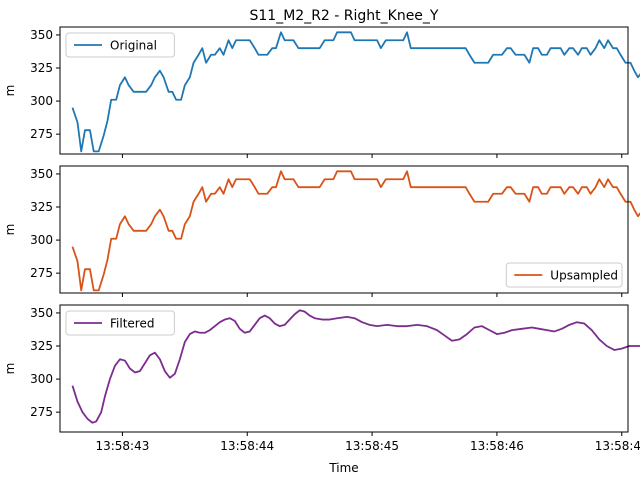  I want to click on legend: Filtered, so click(120, 323).